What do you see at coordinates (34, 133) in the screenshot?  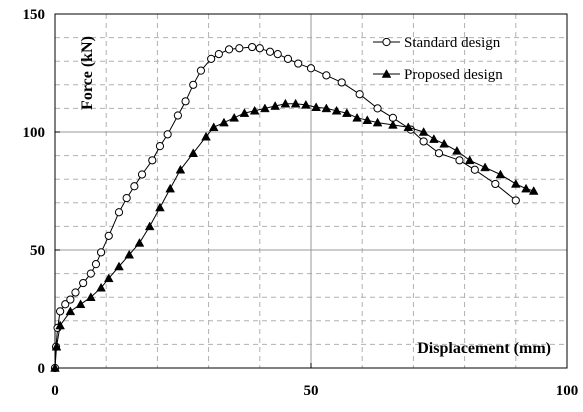 I see `y-tick-label: 100` at bounding box center [34, 133].